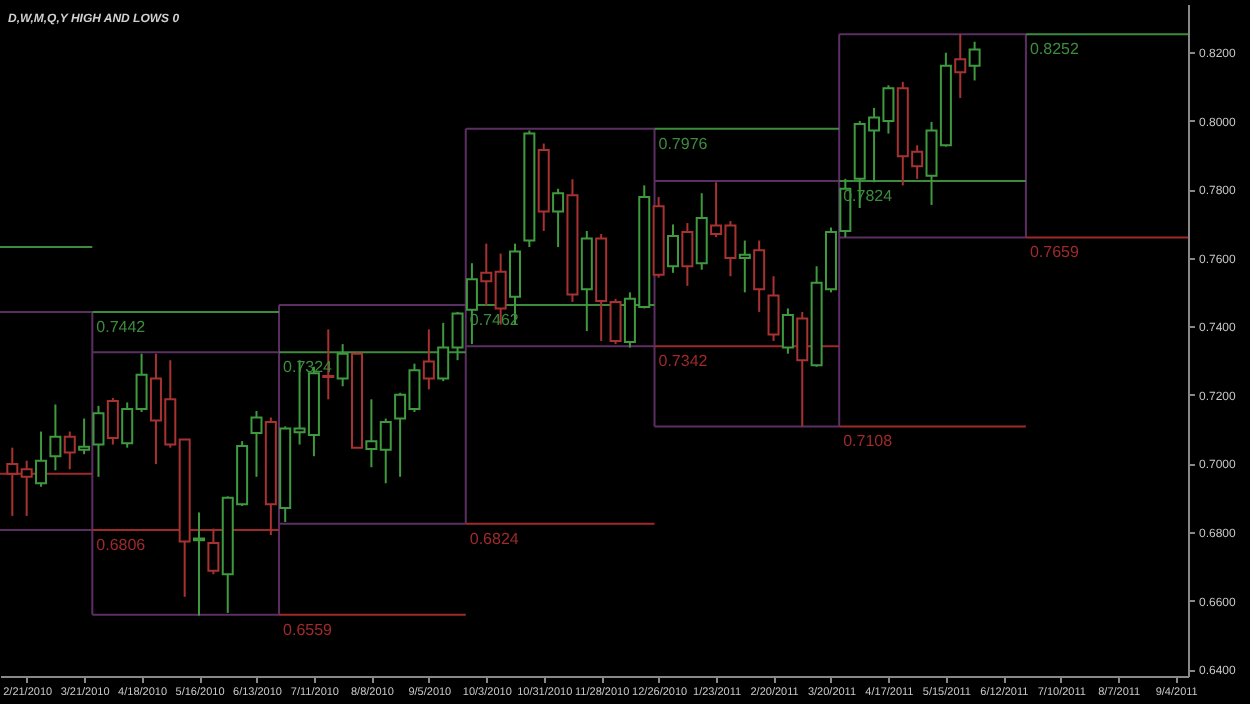  Describe the element at coordinates (494, 538) in the screenshot. I see `annotation: 0.6824` at that location.